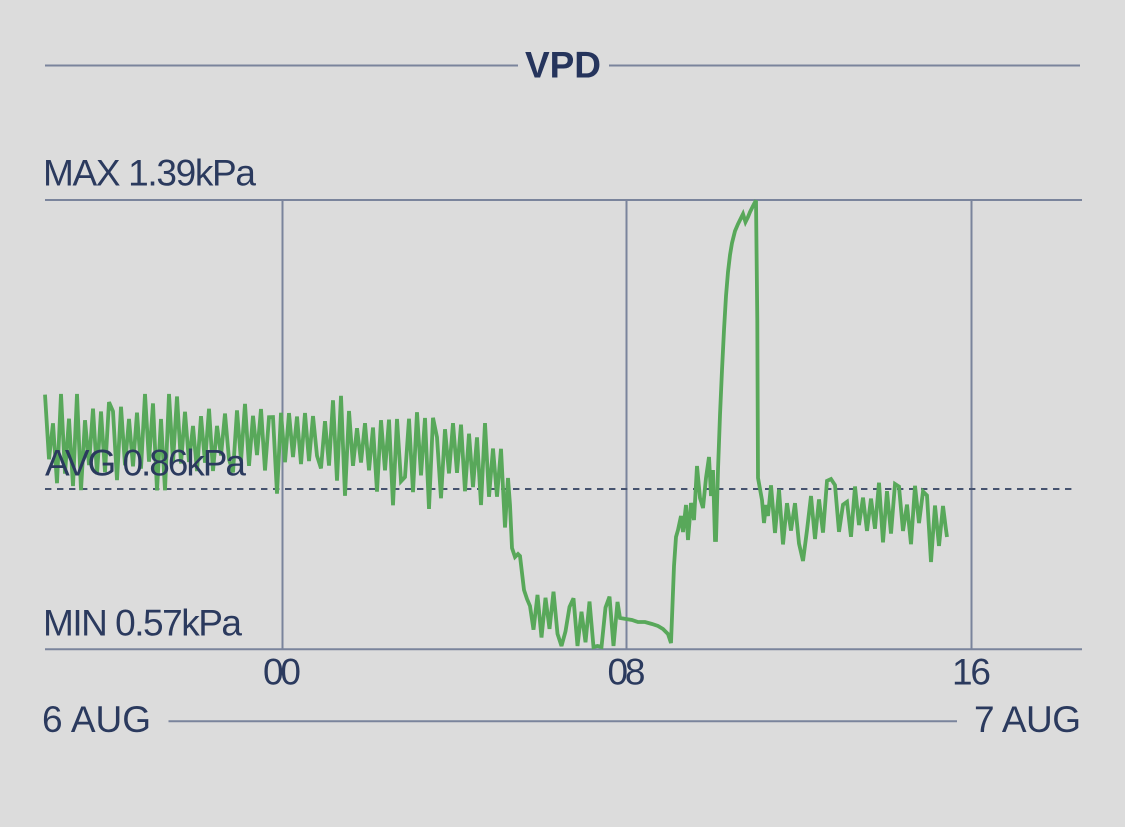 This screenshot has height=827, width=1125. What do you see at coordinates (96, 719) in the screenshot?
I see `svg-text: 6 AUG` at bounding box center [96, 719].